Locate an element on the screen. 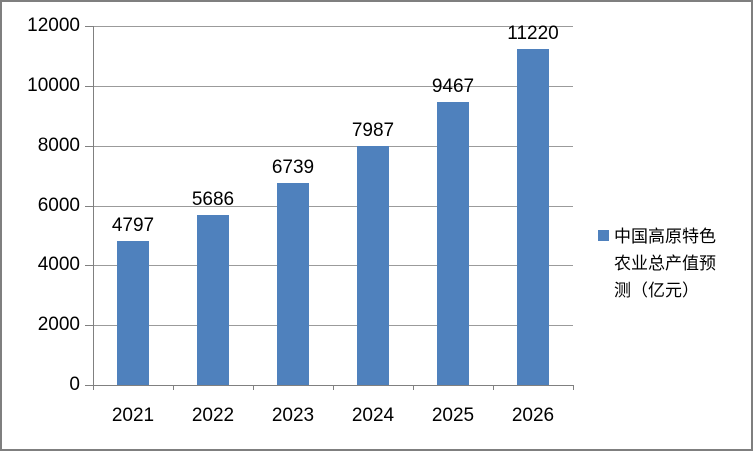 The width and height of the screenshot is (753, 451). y-axis-tick-label: 0 is located at coordinates (74, 384).